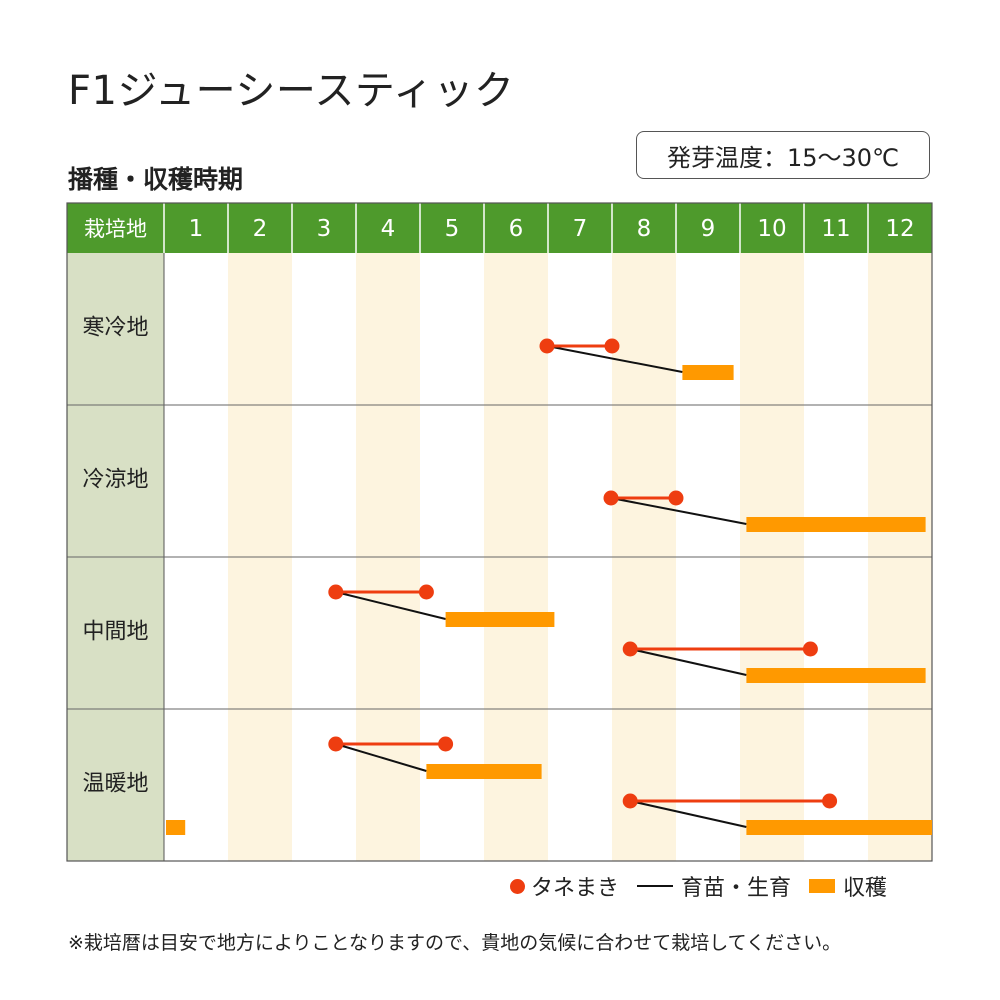 The height and width of the screenshot is (1000, 1000). I want to click on month-tick-7: 7, so click(580, 229).